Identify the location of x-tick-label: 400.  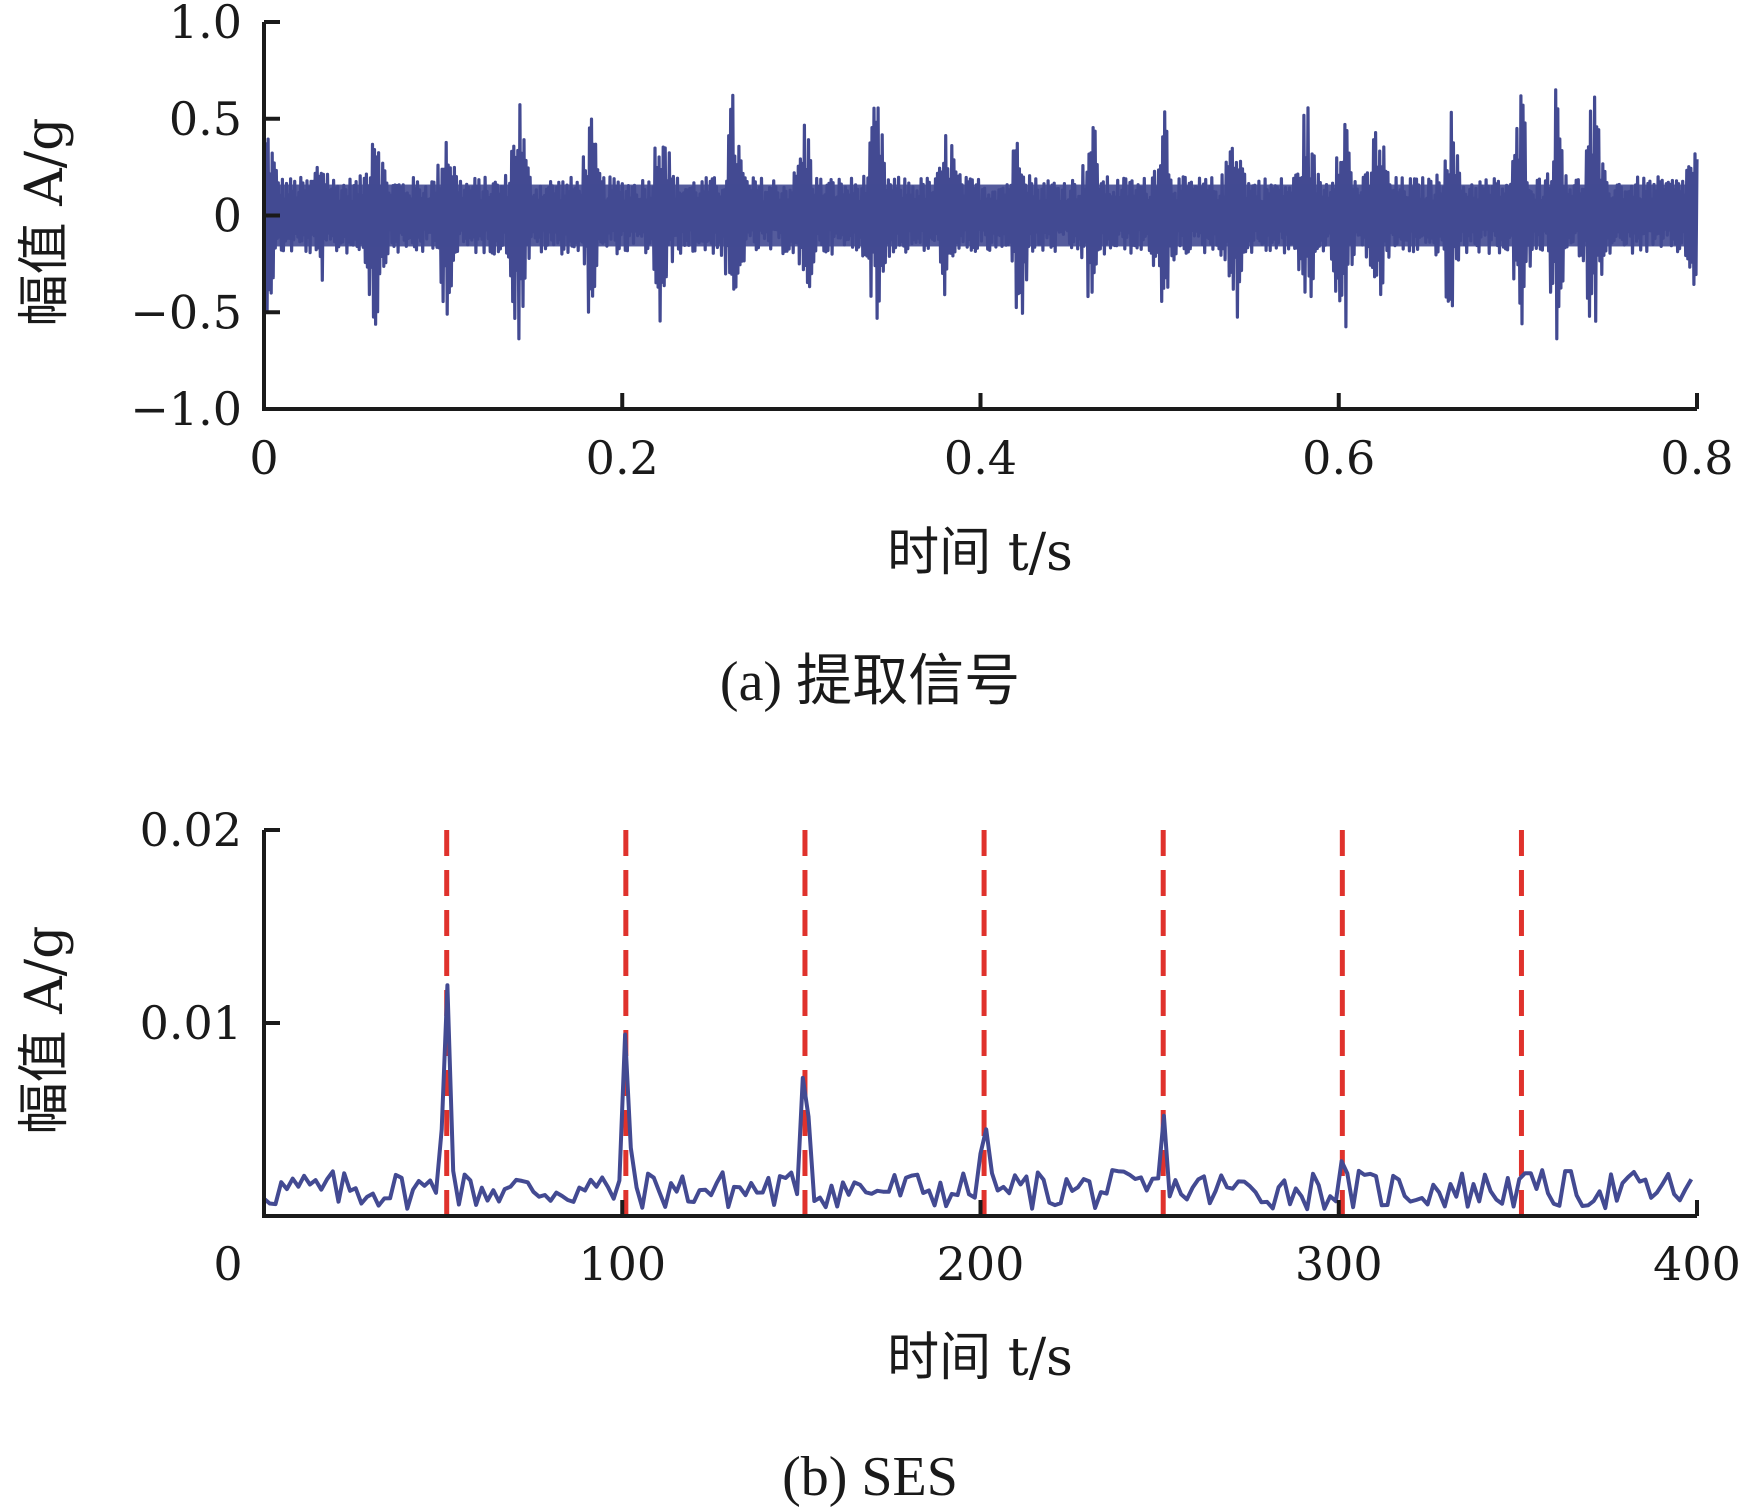
(1696, 1264).